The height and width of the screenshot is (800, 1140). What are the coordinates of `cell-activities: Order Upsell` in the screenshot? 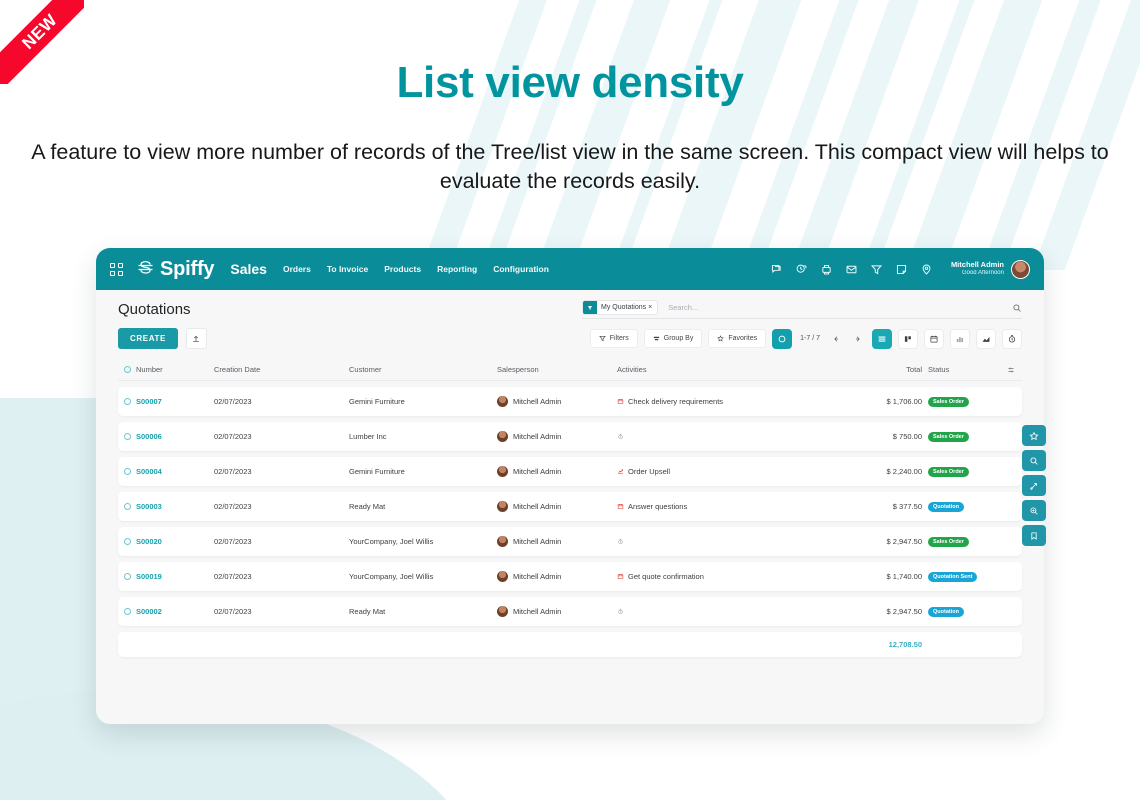 It's located at (733, 471).